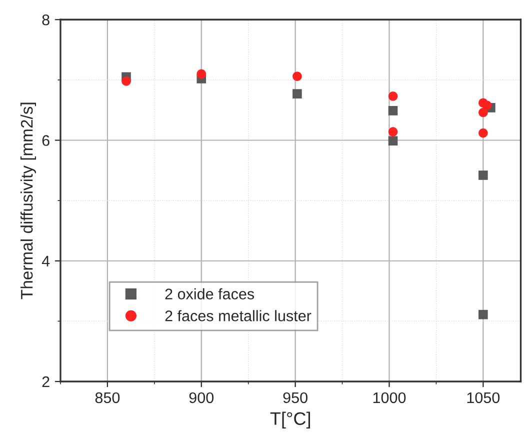  What do you see at coordinates (46, 20) in the screenshot?
I see `y-tick-label: 8` at bounding box center [46, 20].